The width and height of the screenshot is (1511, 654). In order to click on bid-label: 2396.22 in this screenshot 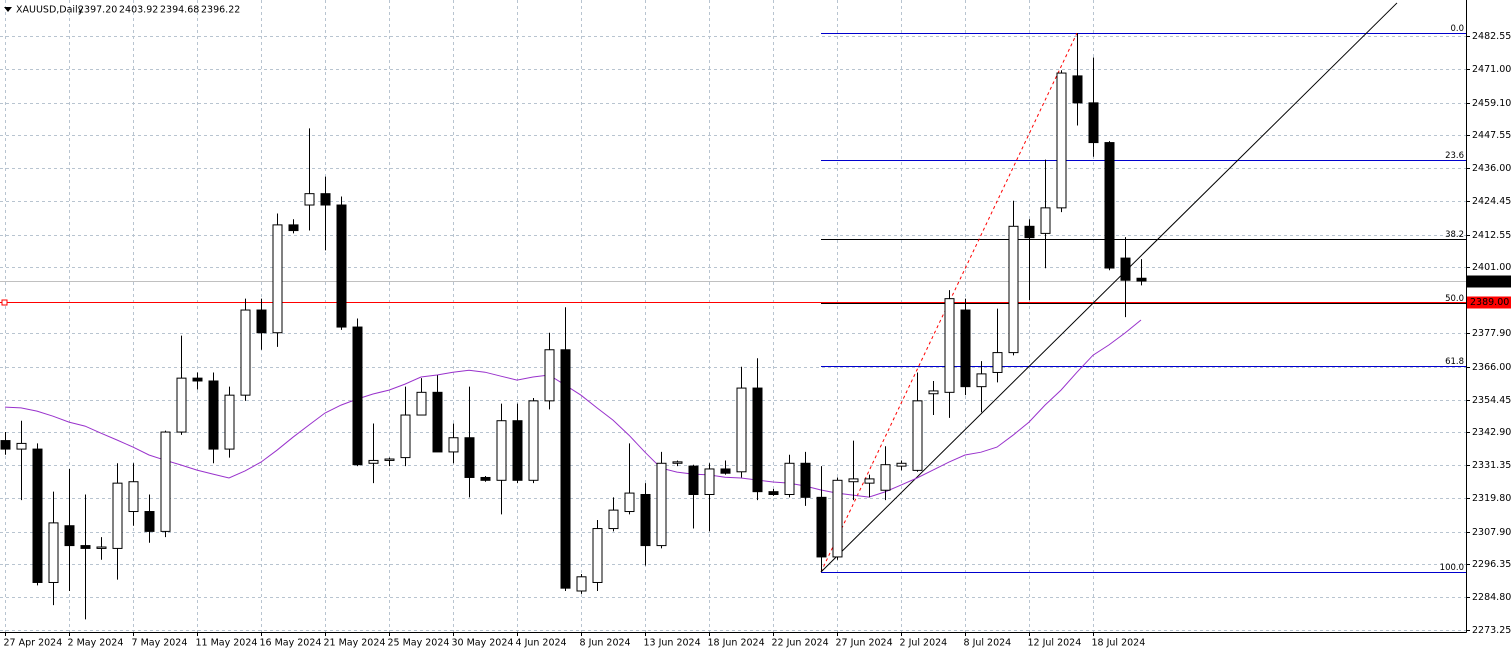, I will do `click(1489, 281)`.